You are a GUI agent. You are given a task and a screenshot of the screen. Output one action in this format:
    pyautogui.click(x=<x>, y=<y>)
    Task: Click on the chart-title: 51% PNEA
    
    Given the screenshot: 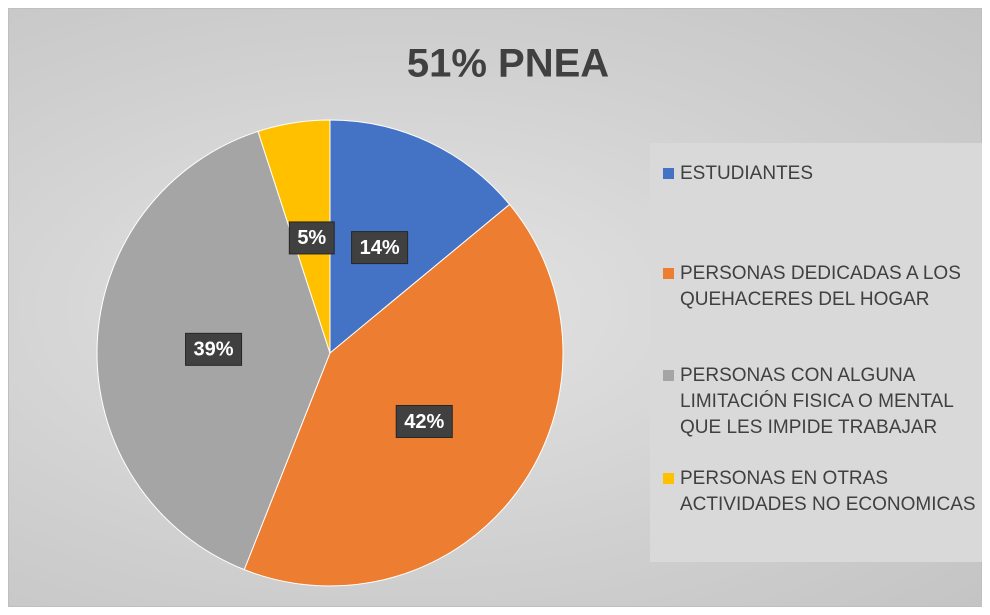 What is the action you would take?
    pyautogui.click(x=508, y=64)
    